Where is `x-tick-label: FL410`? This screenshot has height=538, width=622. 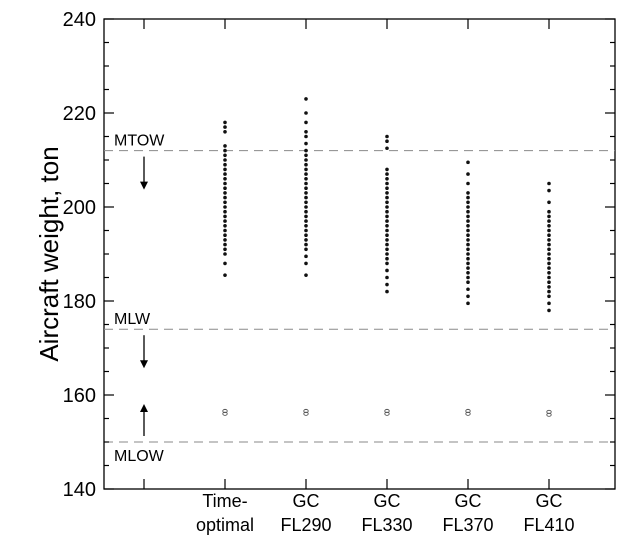
x-tick-label: FL410 is located at coordinates (548, 525).